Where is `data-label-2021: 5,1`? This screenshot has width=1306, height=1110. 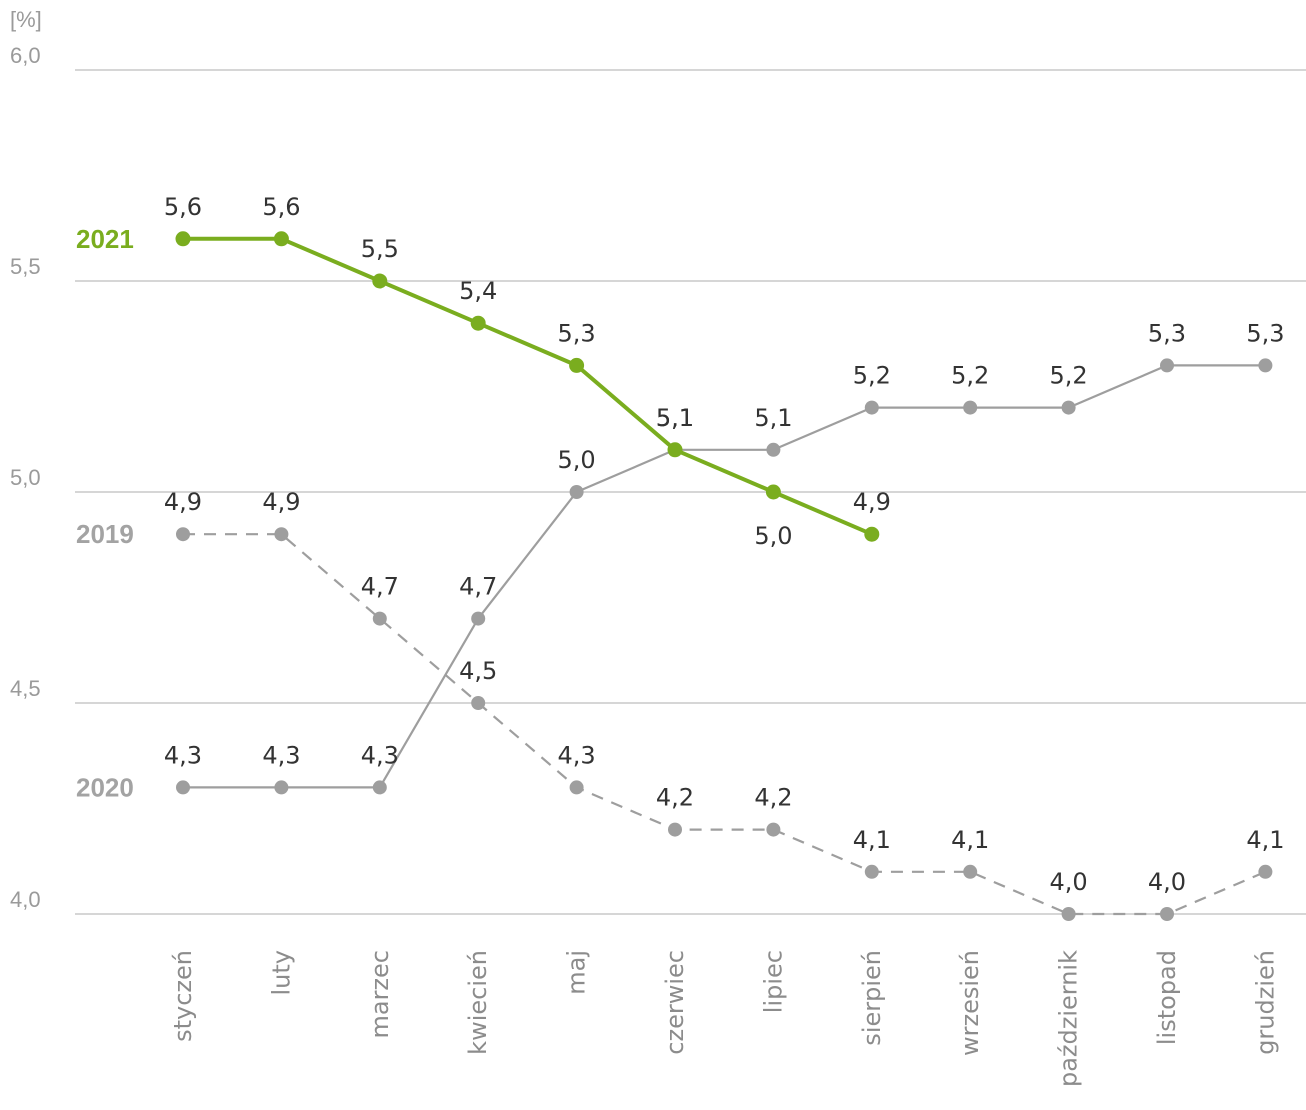
data-label-2021: 5,1 is located at coordinates (675, 418).